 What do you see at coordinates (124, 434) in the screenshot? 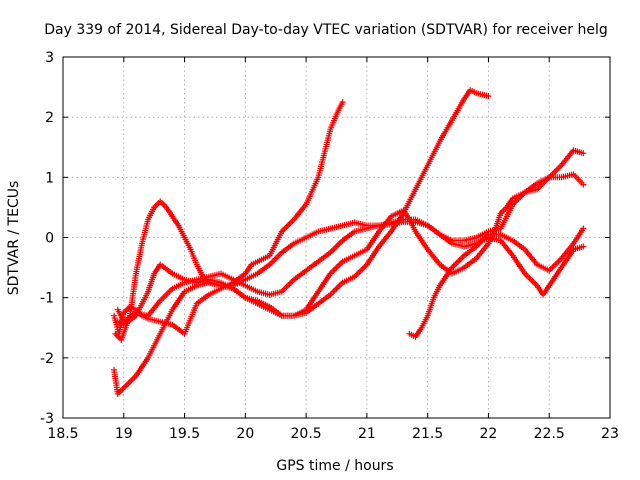
I see `x-tick-label: 19` at bounding box center [124, 434].